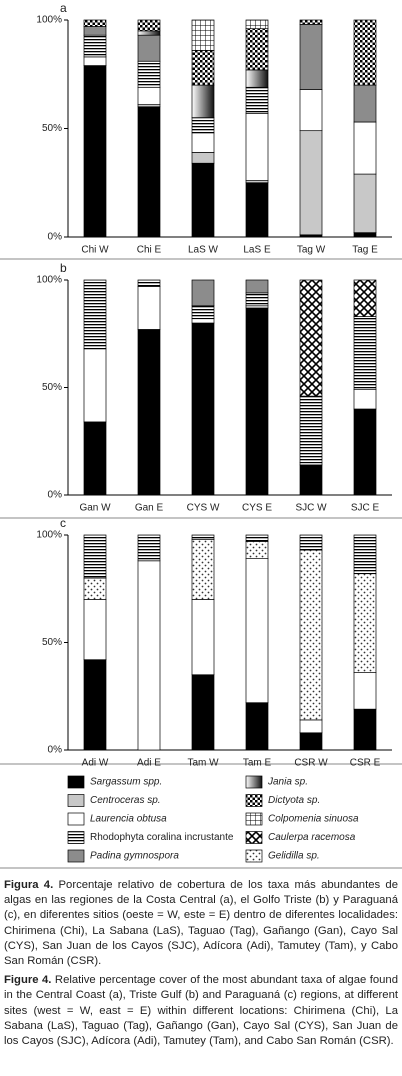 The height and width of the screenshot is (1076, 402). I want to click on legend-label: Colpomenia sinuosa, so click(313, 819).